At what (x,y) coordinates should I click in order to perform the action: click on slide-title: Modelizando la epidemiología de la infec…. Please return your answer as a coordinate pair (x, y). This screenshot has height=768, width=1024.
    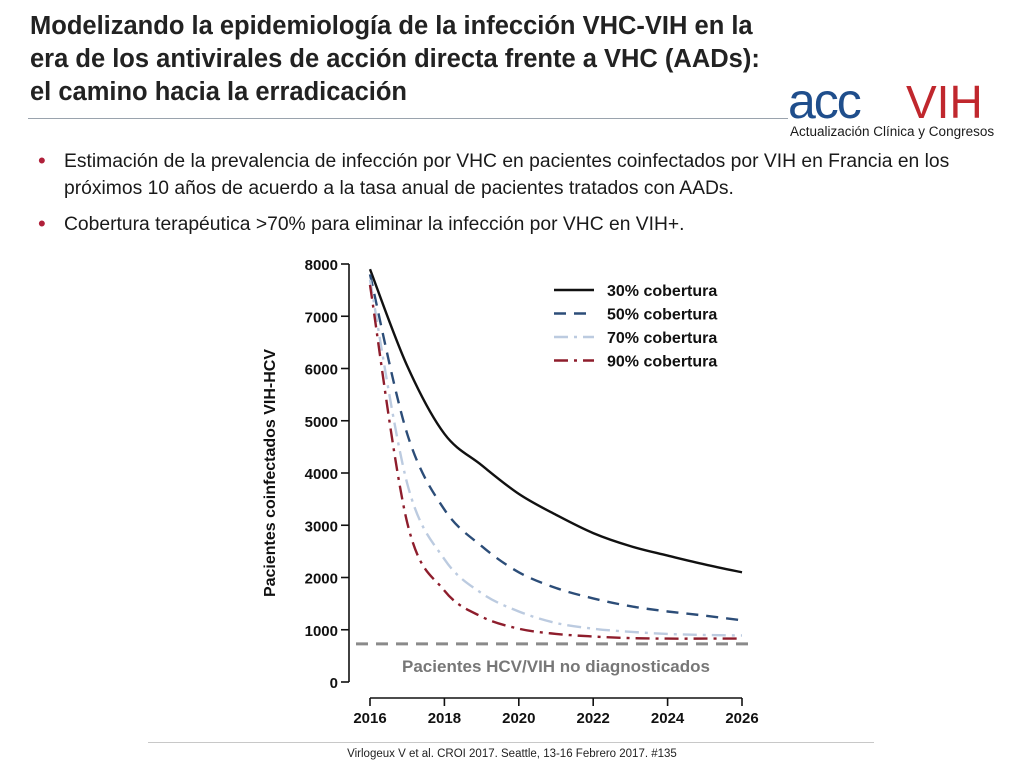
    Looking at the image, I should click on (470, 59).